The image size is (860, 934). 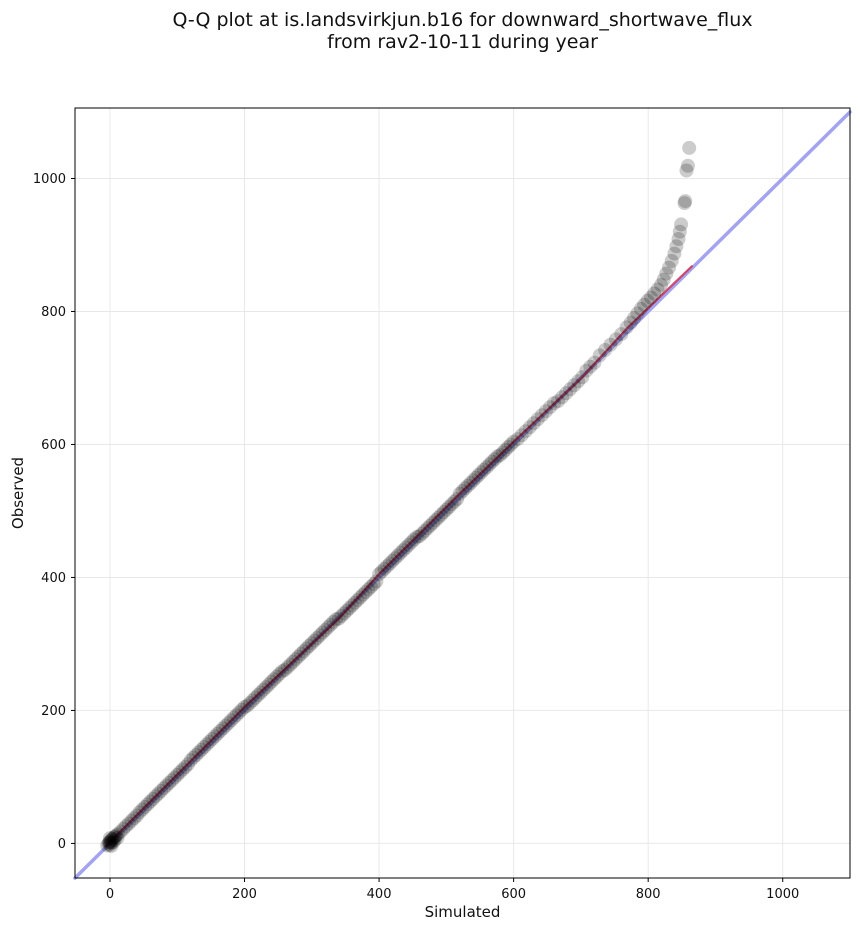 What do you see at coordinates (49, 179) in the screenshot?
I see `y-tick-label: 1000` at bounding box center [49, 179].